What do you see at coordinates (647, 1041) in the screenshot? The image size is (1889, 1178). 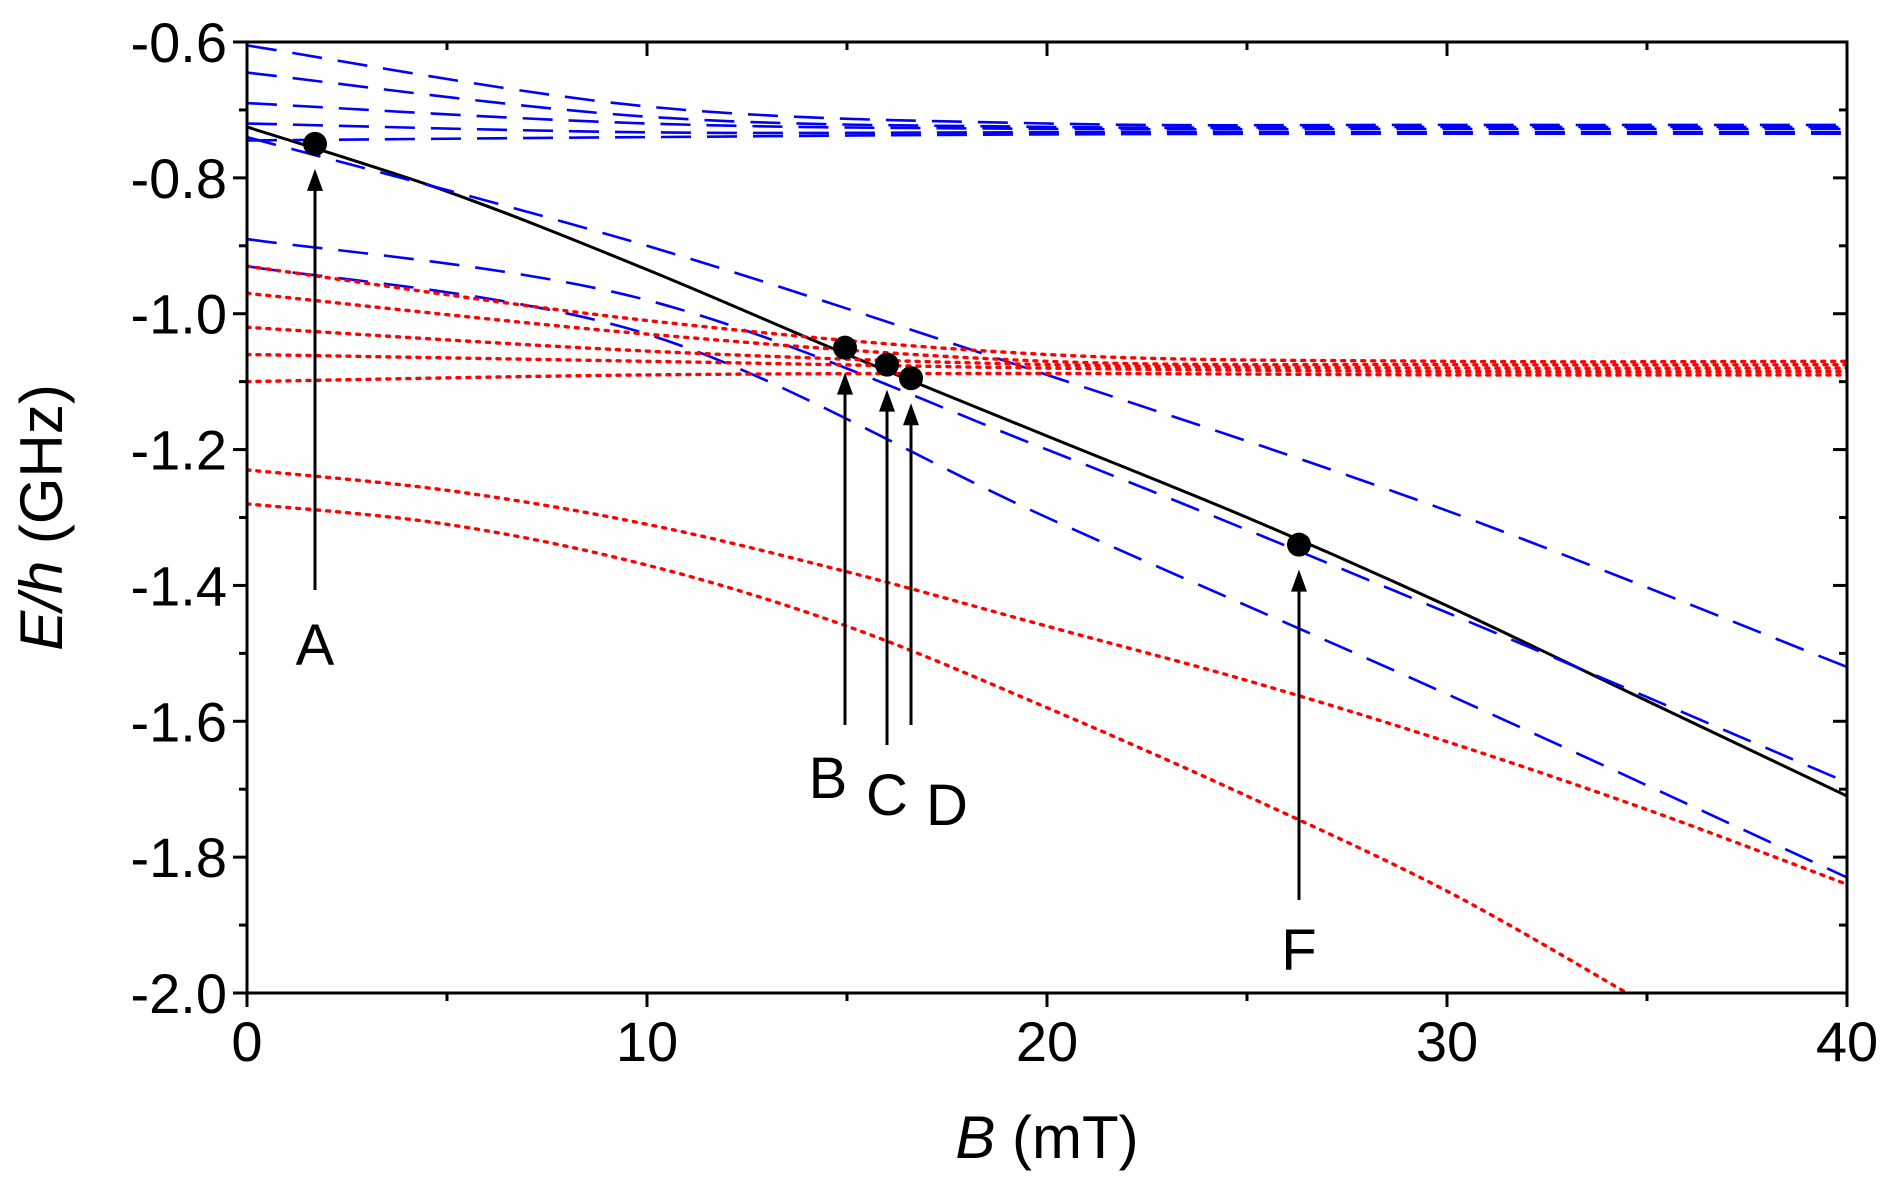 I see `x-tick-label: 10` at bounding box center [647, 1041].